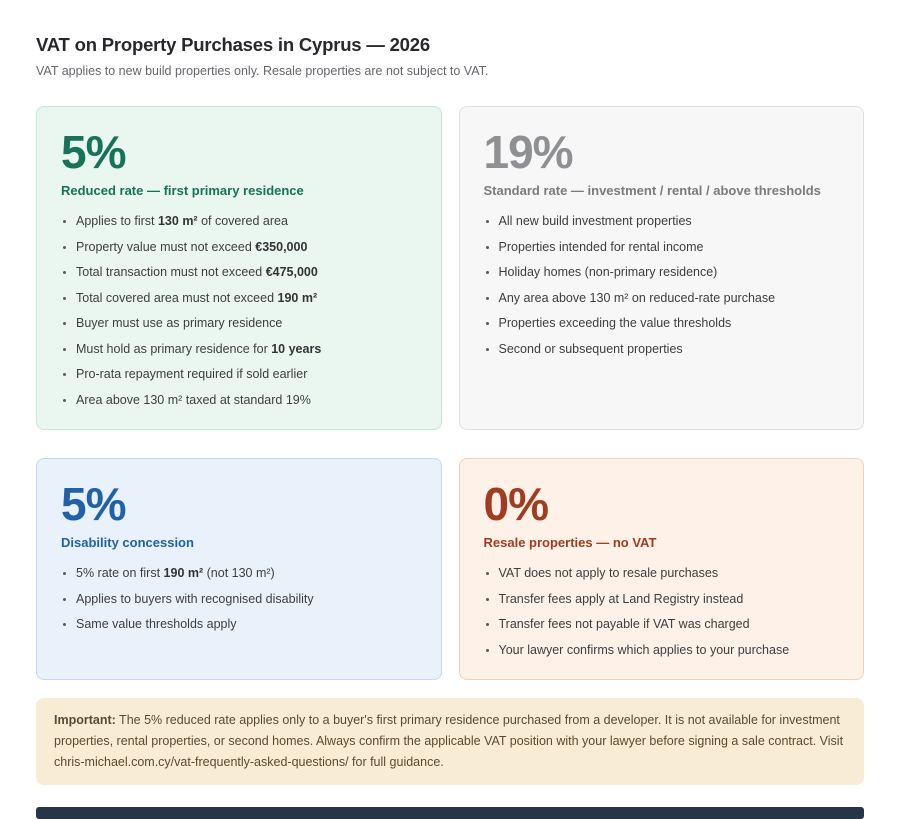  What do you see at coordinates (246, 573) in the screenshot?
I see `bullet-item: 5% rate on first 190 m² (not 130 m²)` at bounding box center [246, 573].